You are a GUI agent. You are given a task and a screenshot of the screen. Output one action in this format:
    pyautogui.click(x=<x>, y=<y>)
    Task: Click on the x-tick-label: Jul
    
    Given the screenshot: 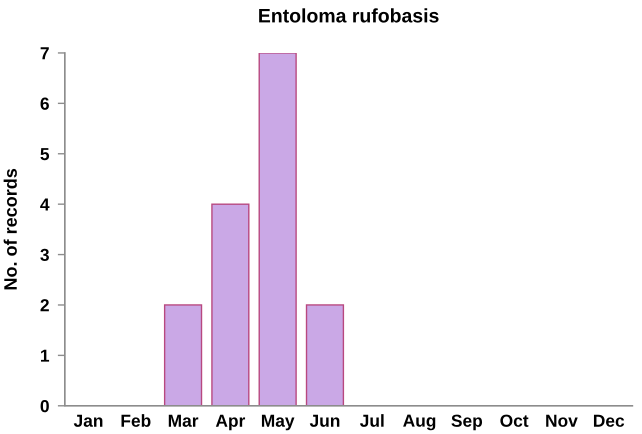 What is the action you would take?
    pyautogui.click(x=372, y=420)
    